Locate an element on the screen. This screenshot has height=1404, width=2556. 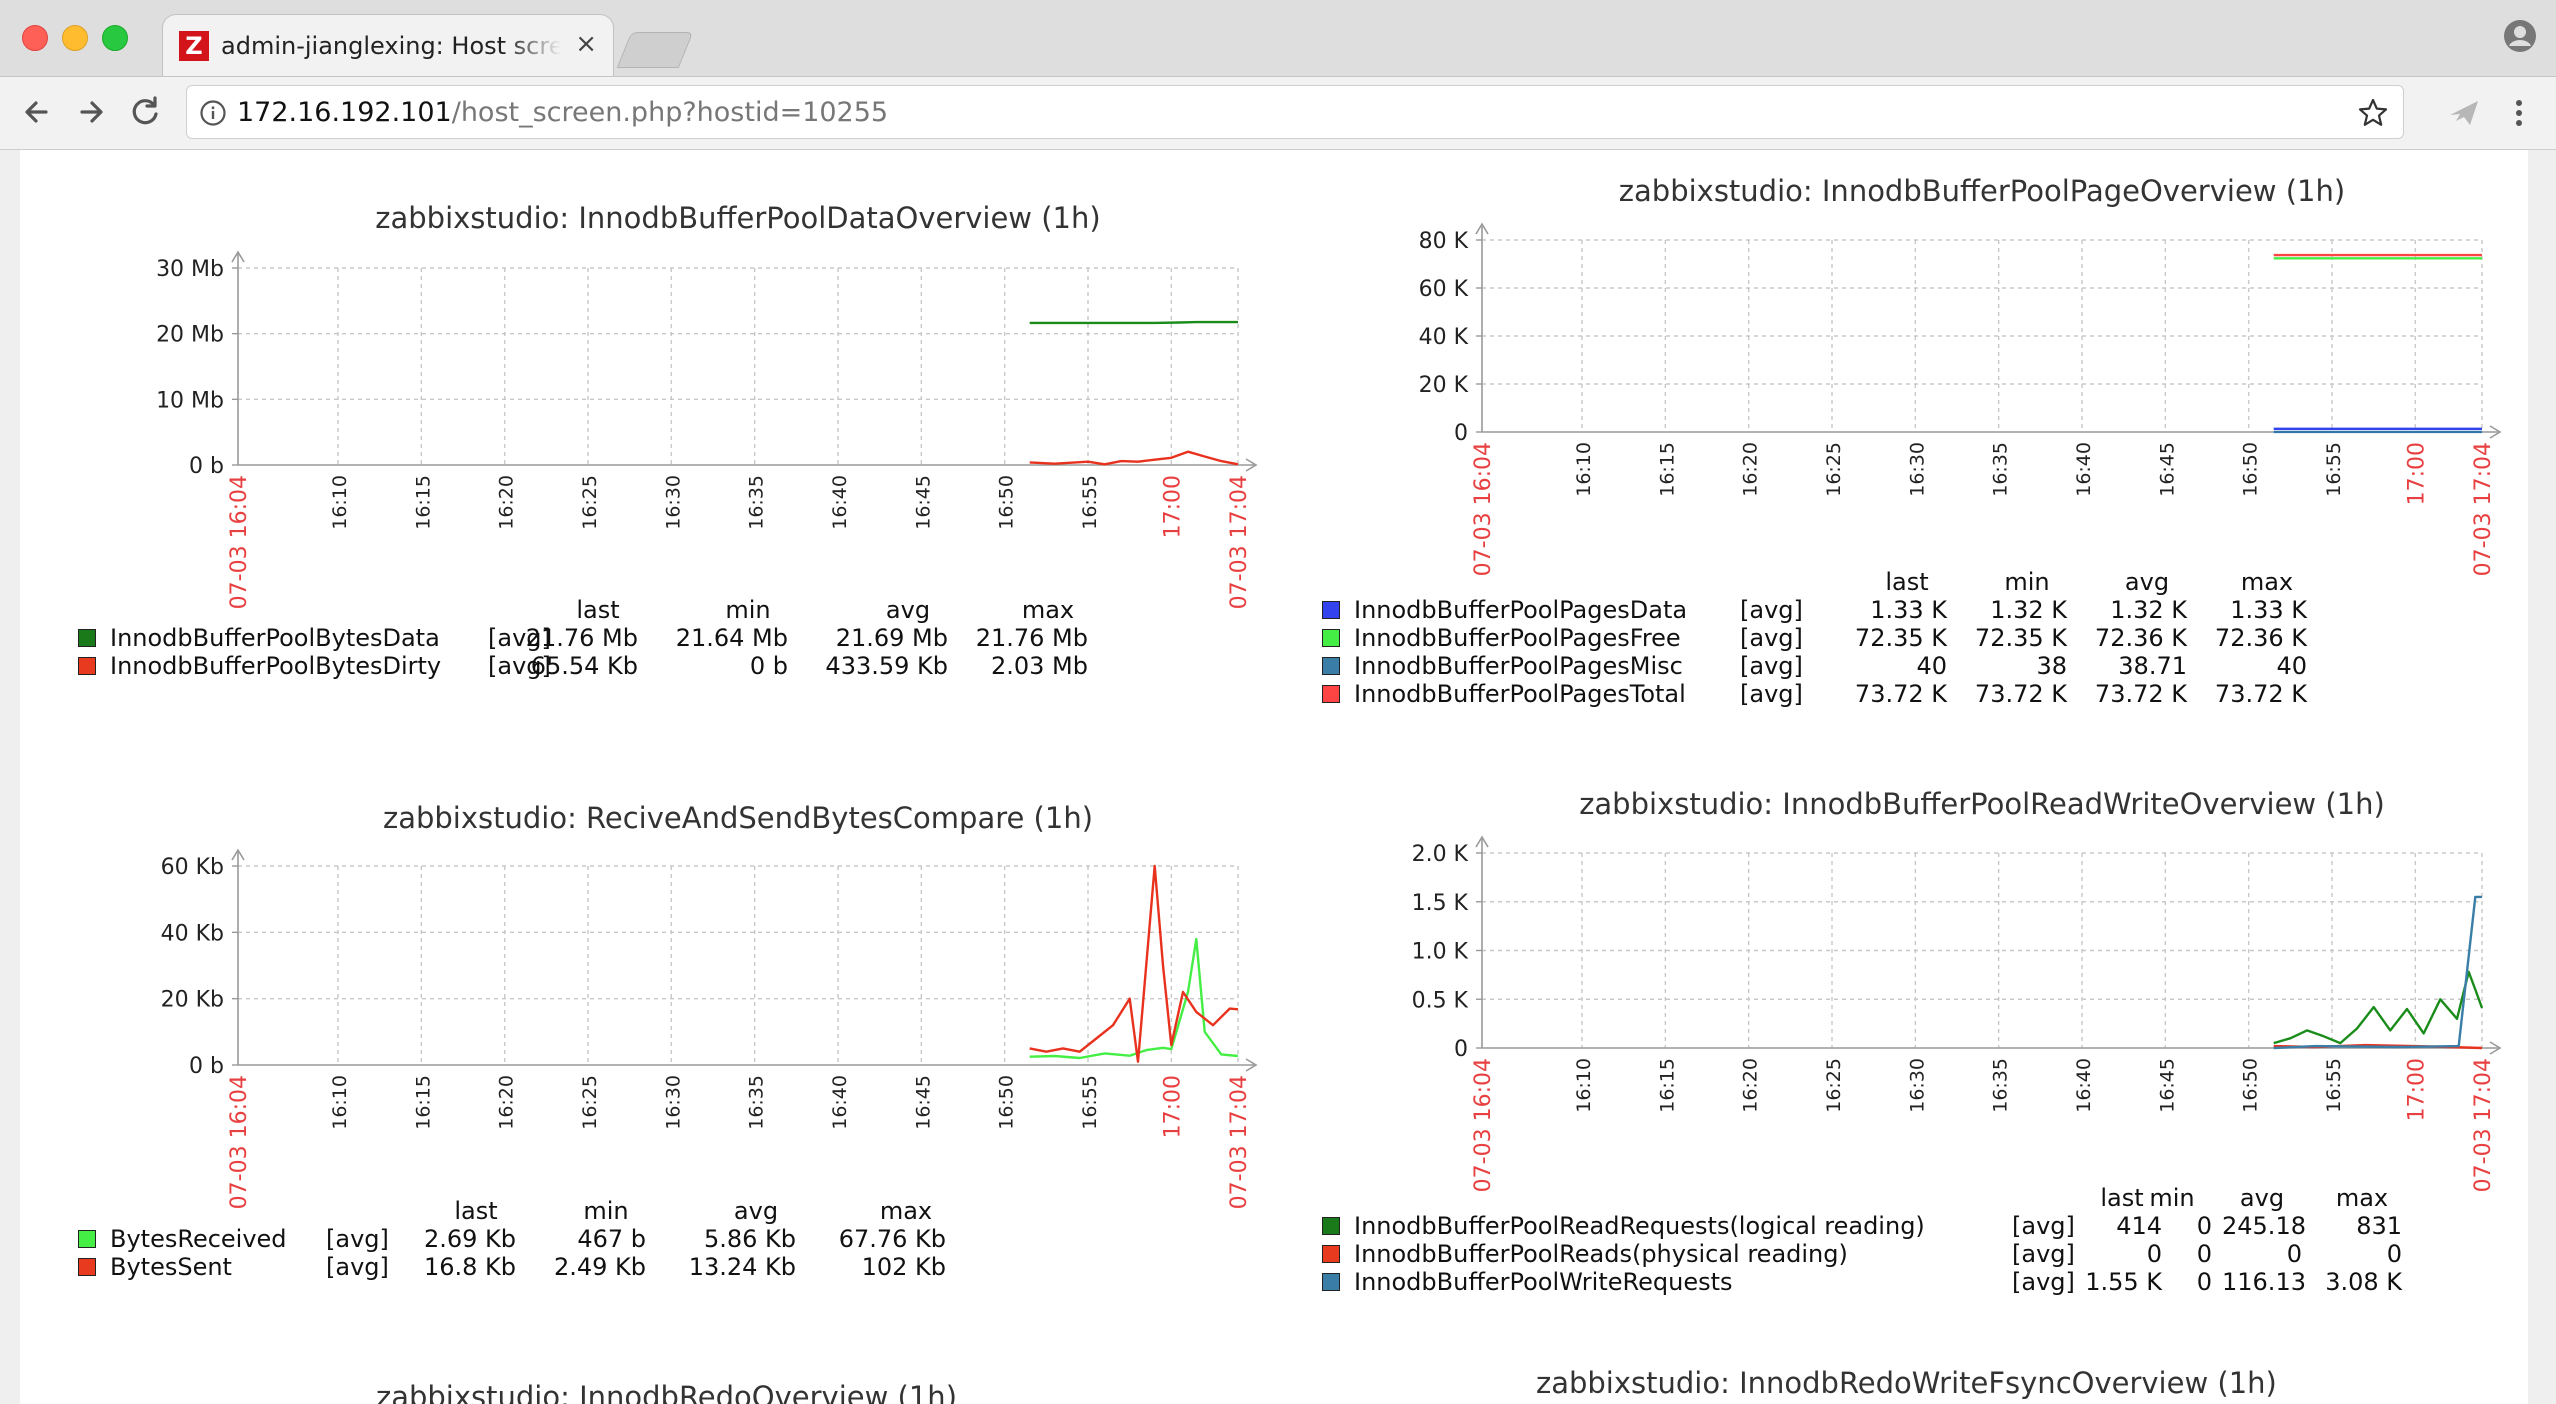
back-arrow-icon is located at coordinates (37, 112).